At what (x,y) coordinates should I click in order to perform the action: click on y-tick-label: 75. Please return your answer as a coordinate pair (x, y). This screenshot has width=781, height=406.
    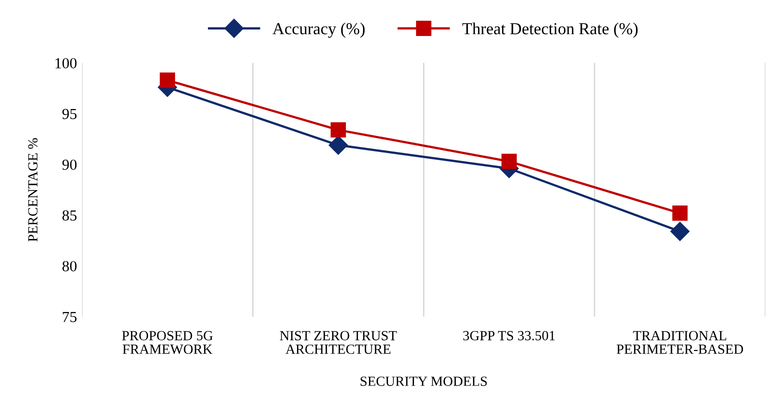
    Looking at the image, I should click on (69, 317).